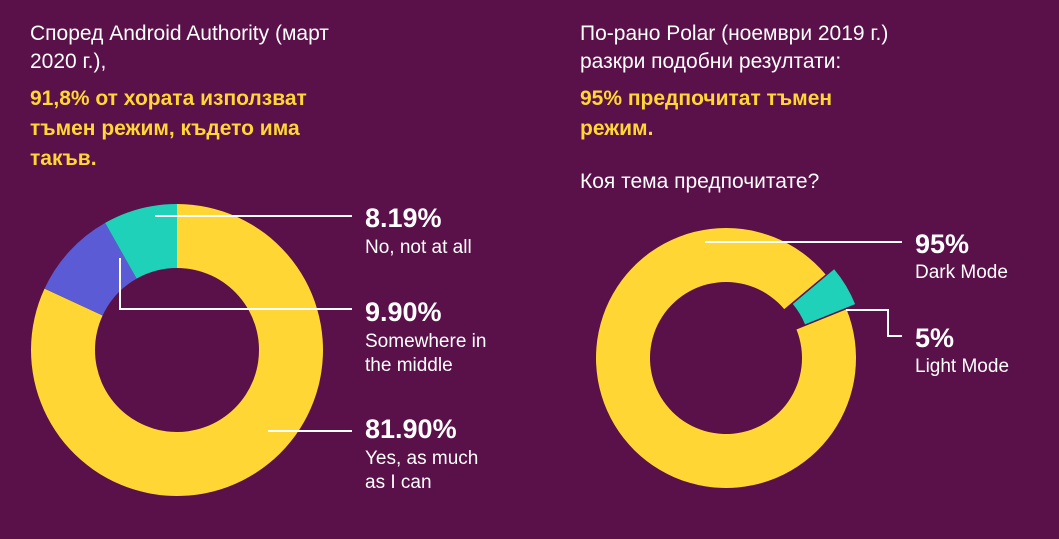 The image size is (1059, 539). I want to click on donut-right, so click(725, 357).